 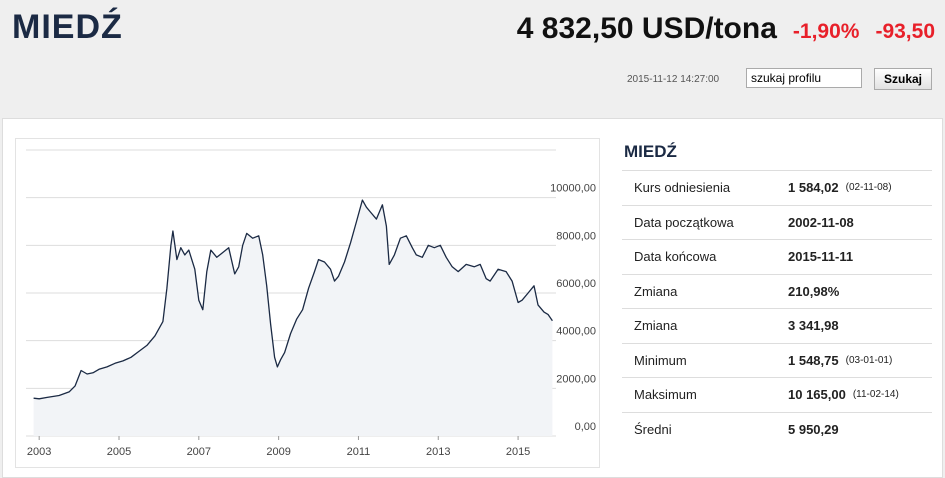 What do you see at coordinates (875, 395) in the screenshot?
I see `stat-date: (11-02-14)` at bounding box center [875, 395].